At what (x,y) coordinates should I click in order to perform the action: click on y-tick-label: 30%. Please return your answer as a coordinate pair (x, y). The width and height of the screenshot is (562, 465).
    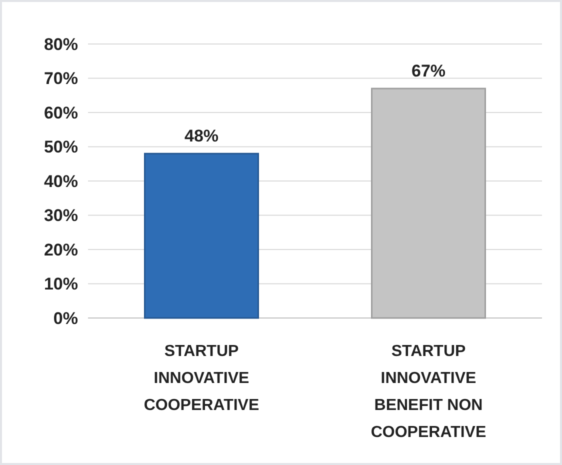
    Looking at the image, I should click on (61, 216).